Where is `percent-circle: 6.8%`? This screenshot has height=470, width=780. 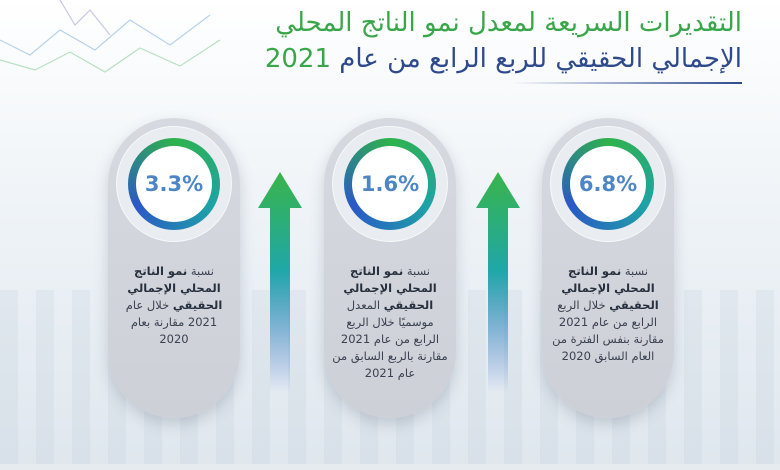 percent-circle: 6.8% is located at coordinates (608, 184).